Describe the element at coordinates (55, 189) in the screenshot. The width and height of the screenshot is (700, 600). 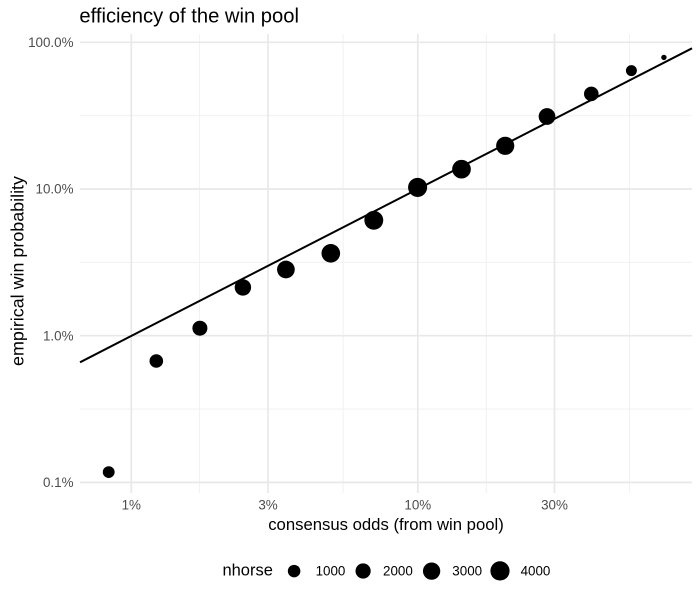
I see `svg-text: 10.0%` at that location.